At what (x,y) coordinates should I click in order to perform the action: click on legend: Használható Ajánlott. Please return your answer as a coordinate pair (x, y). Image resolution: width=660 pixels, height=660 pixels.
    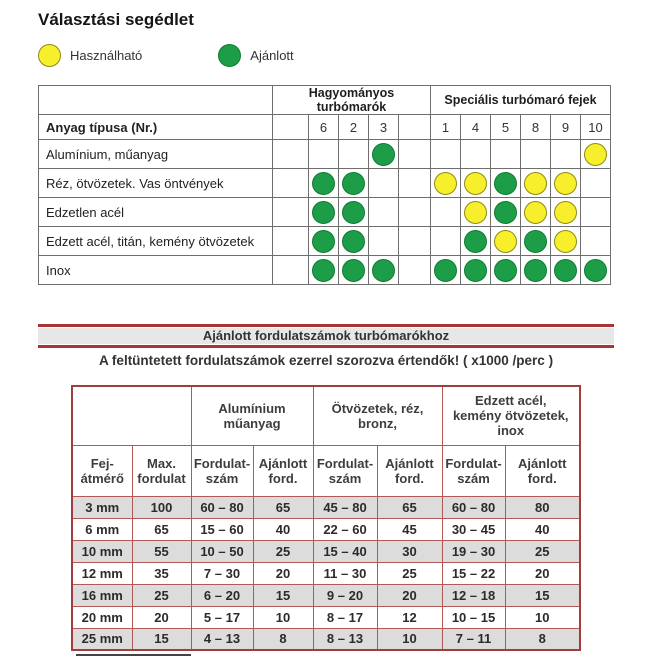
    Looking at the image, I should click on (166, 55).